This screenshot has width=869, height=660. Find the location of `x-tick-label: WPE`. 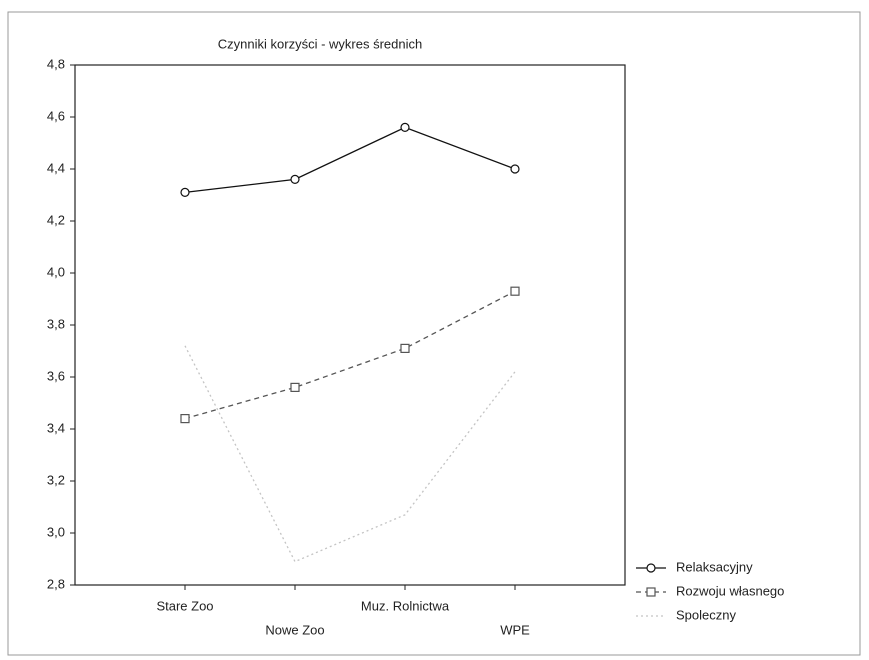

x-tick-label: WPE is located at coordinates (515, 629).